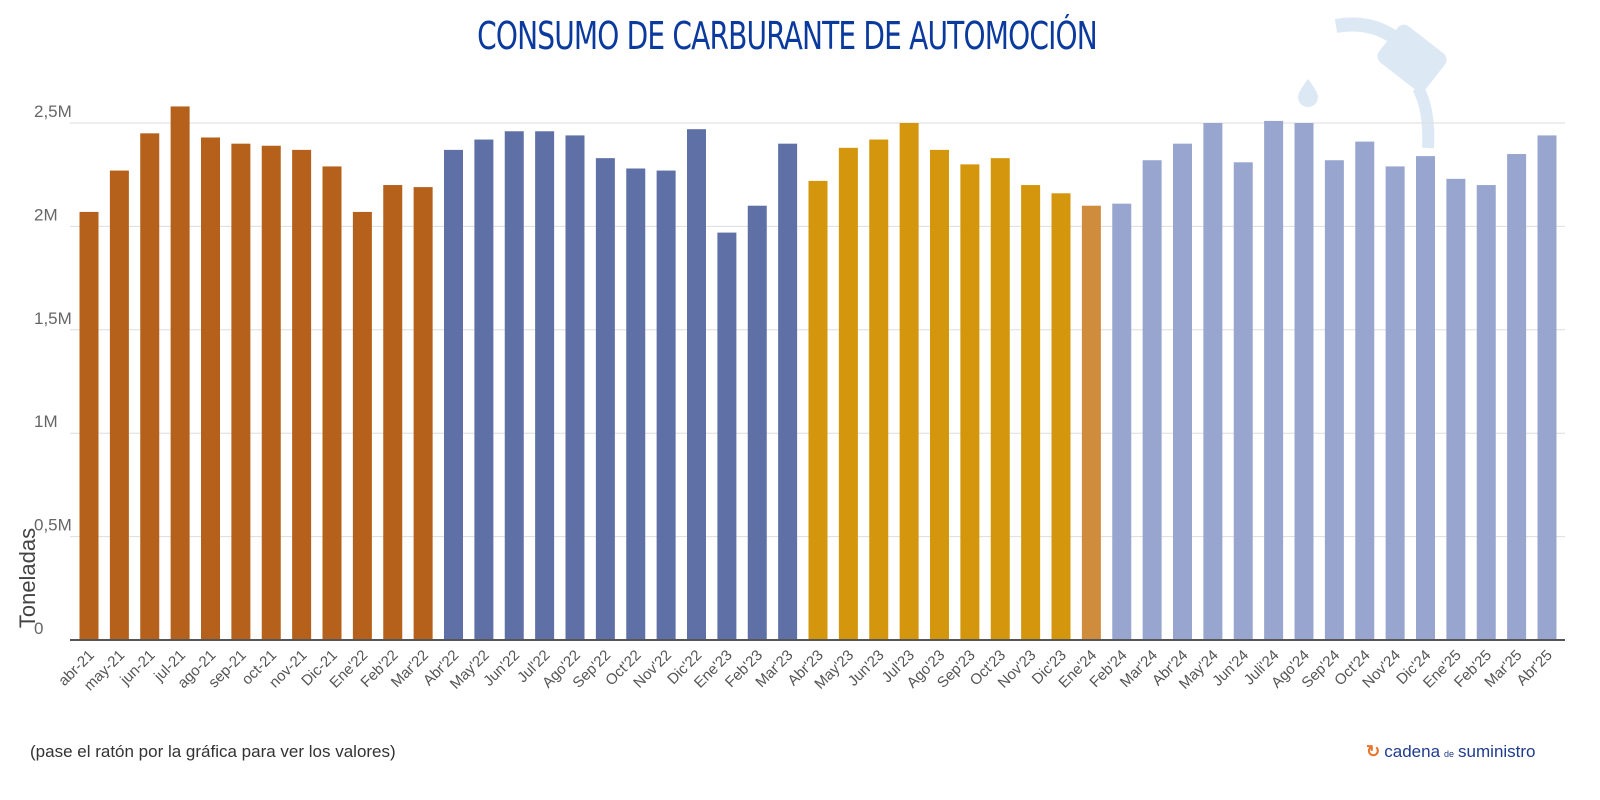  What do you see at coordinates (362, 425) in the screenshot?
I see `bar-Ene'22` at bounding box center [362, 425].